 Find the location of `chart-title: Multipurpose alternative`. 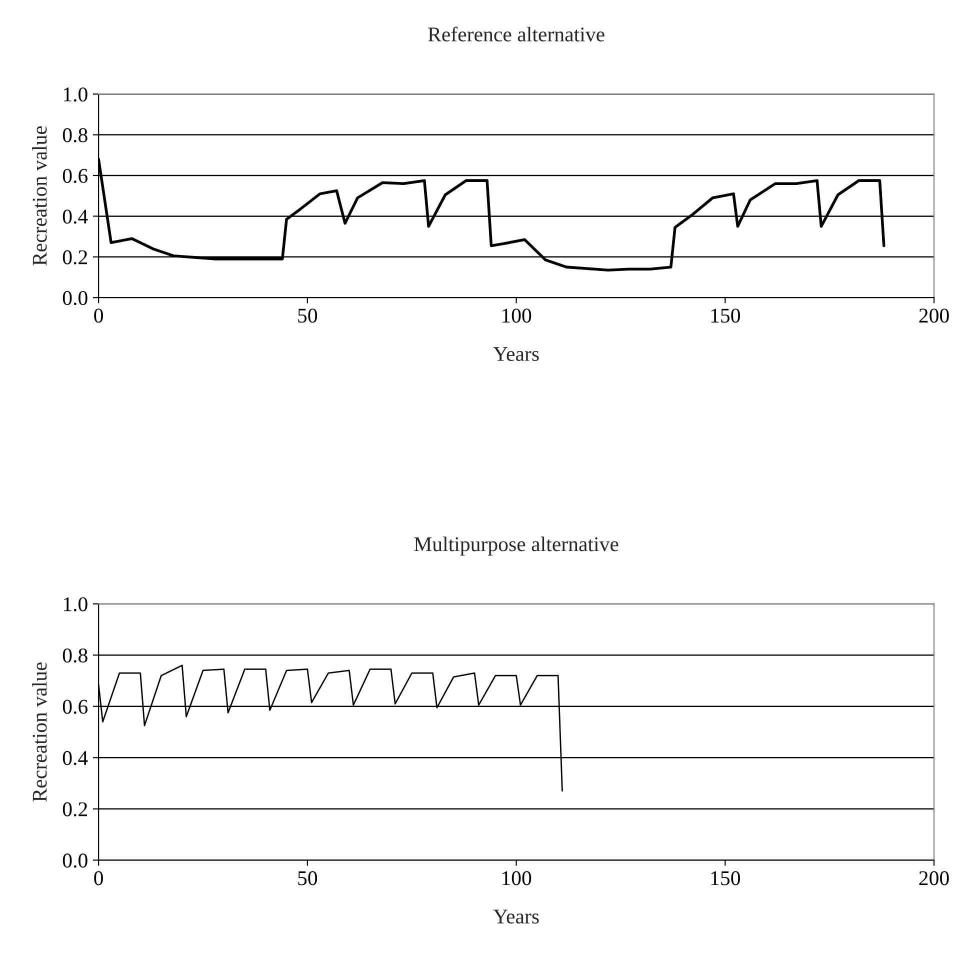

chart-title: Multipurpose alternative is located at coordinates (516, 546).